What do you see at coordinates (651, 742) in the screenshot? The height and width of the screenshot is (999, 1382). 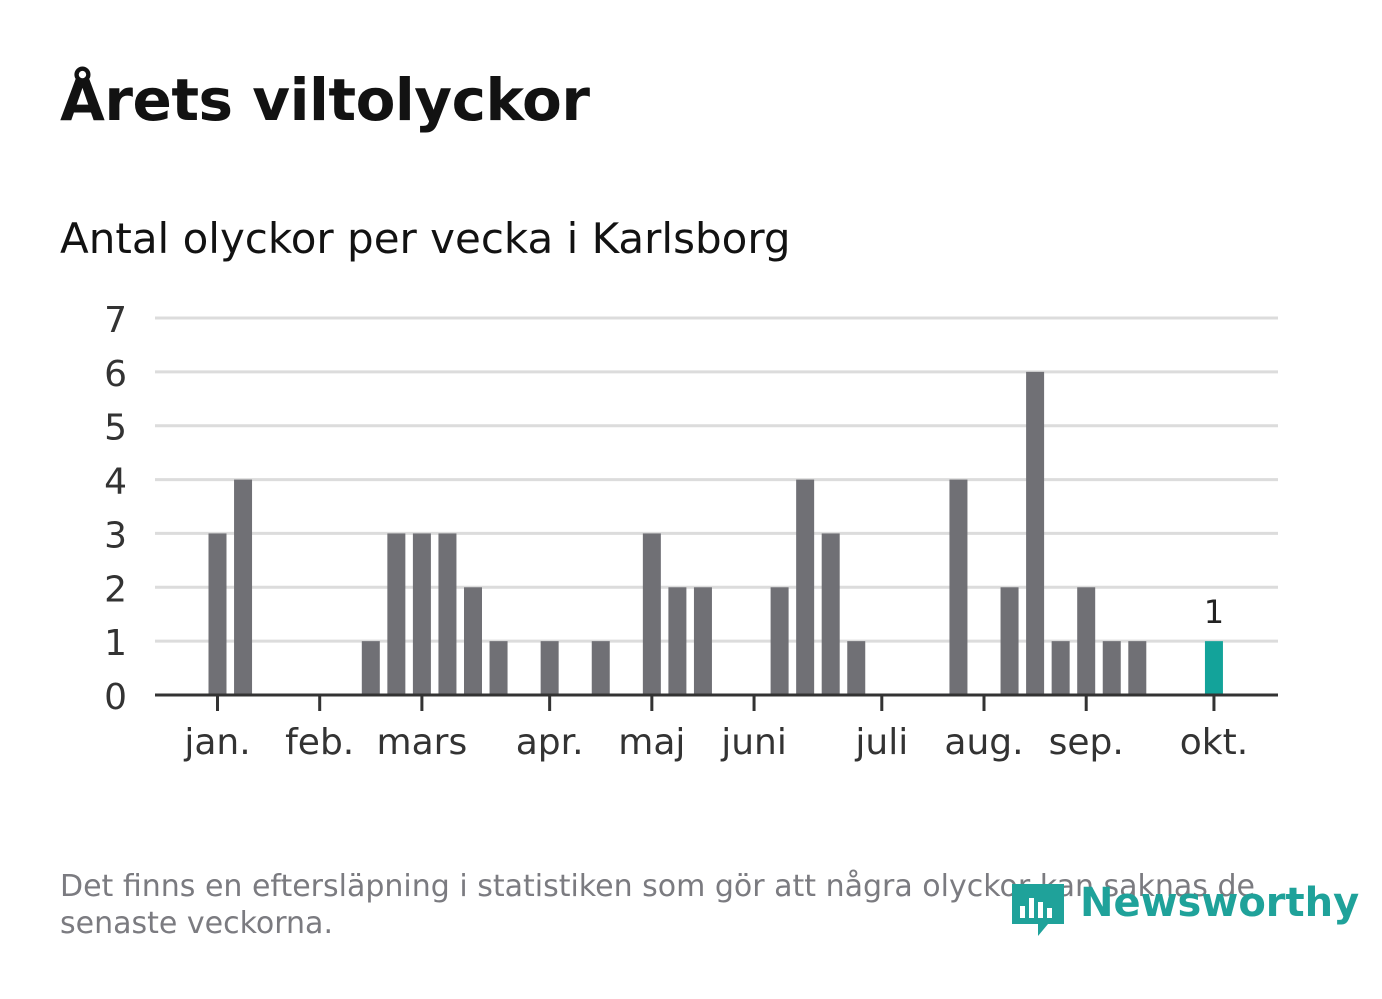 I see `x-tick-label: maj` at bounding box center [651, 742].